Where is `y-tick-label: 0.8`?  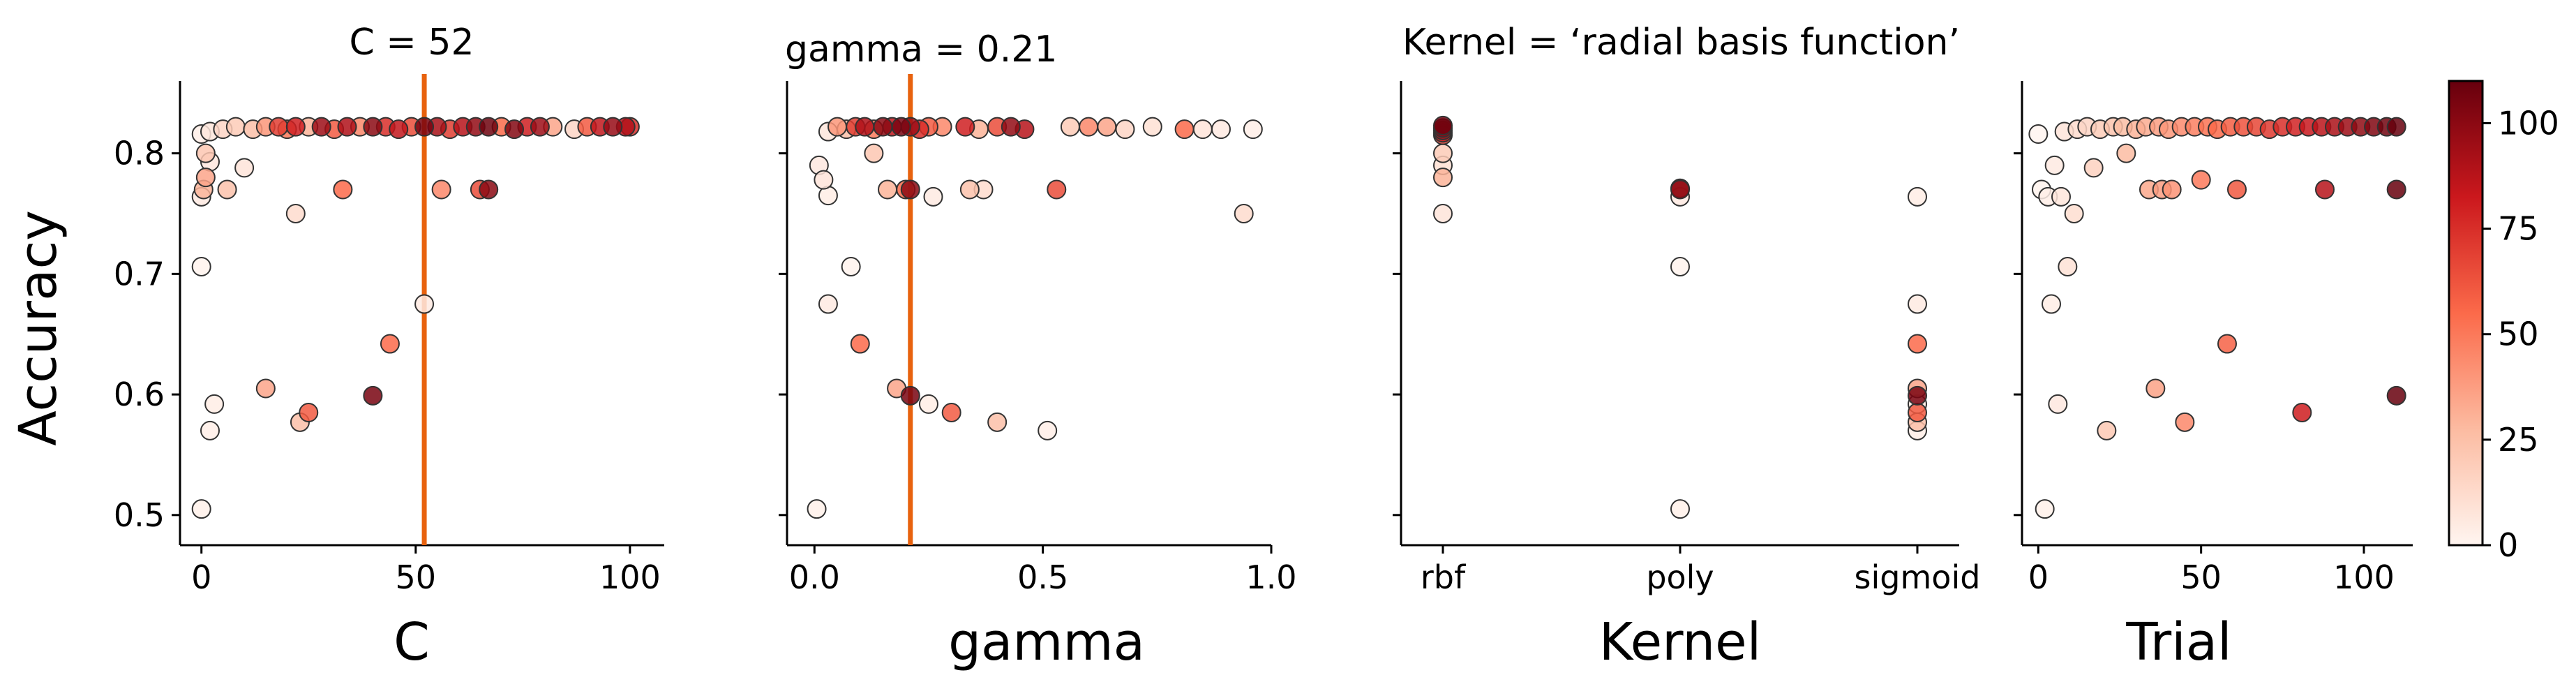 y-tick-label: 0.8 is located at coordinates (139, 154).